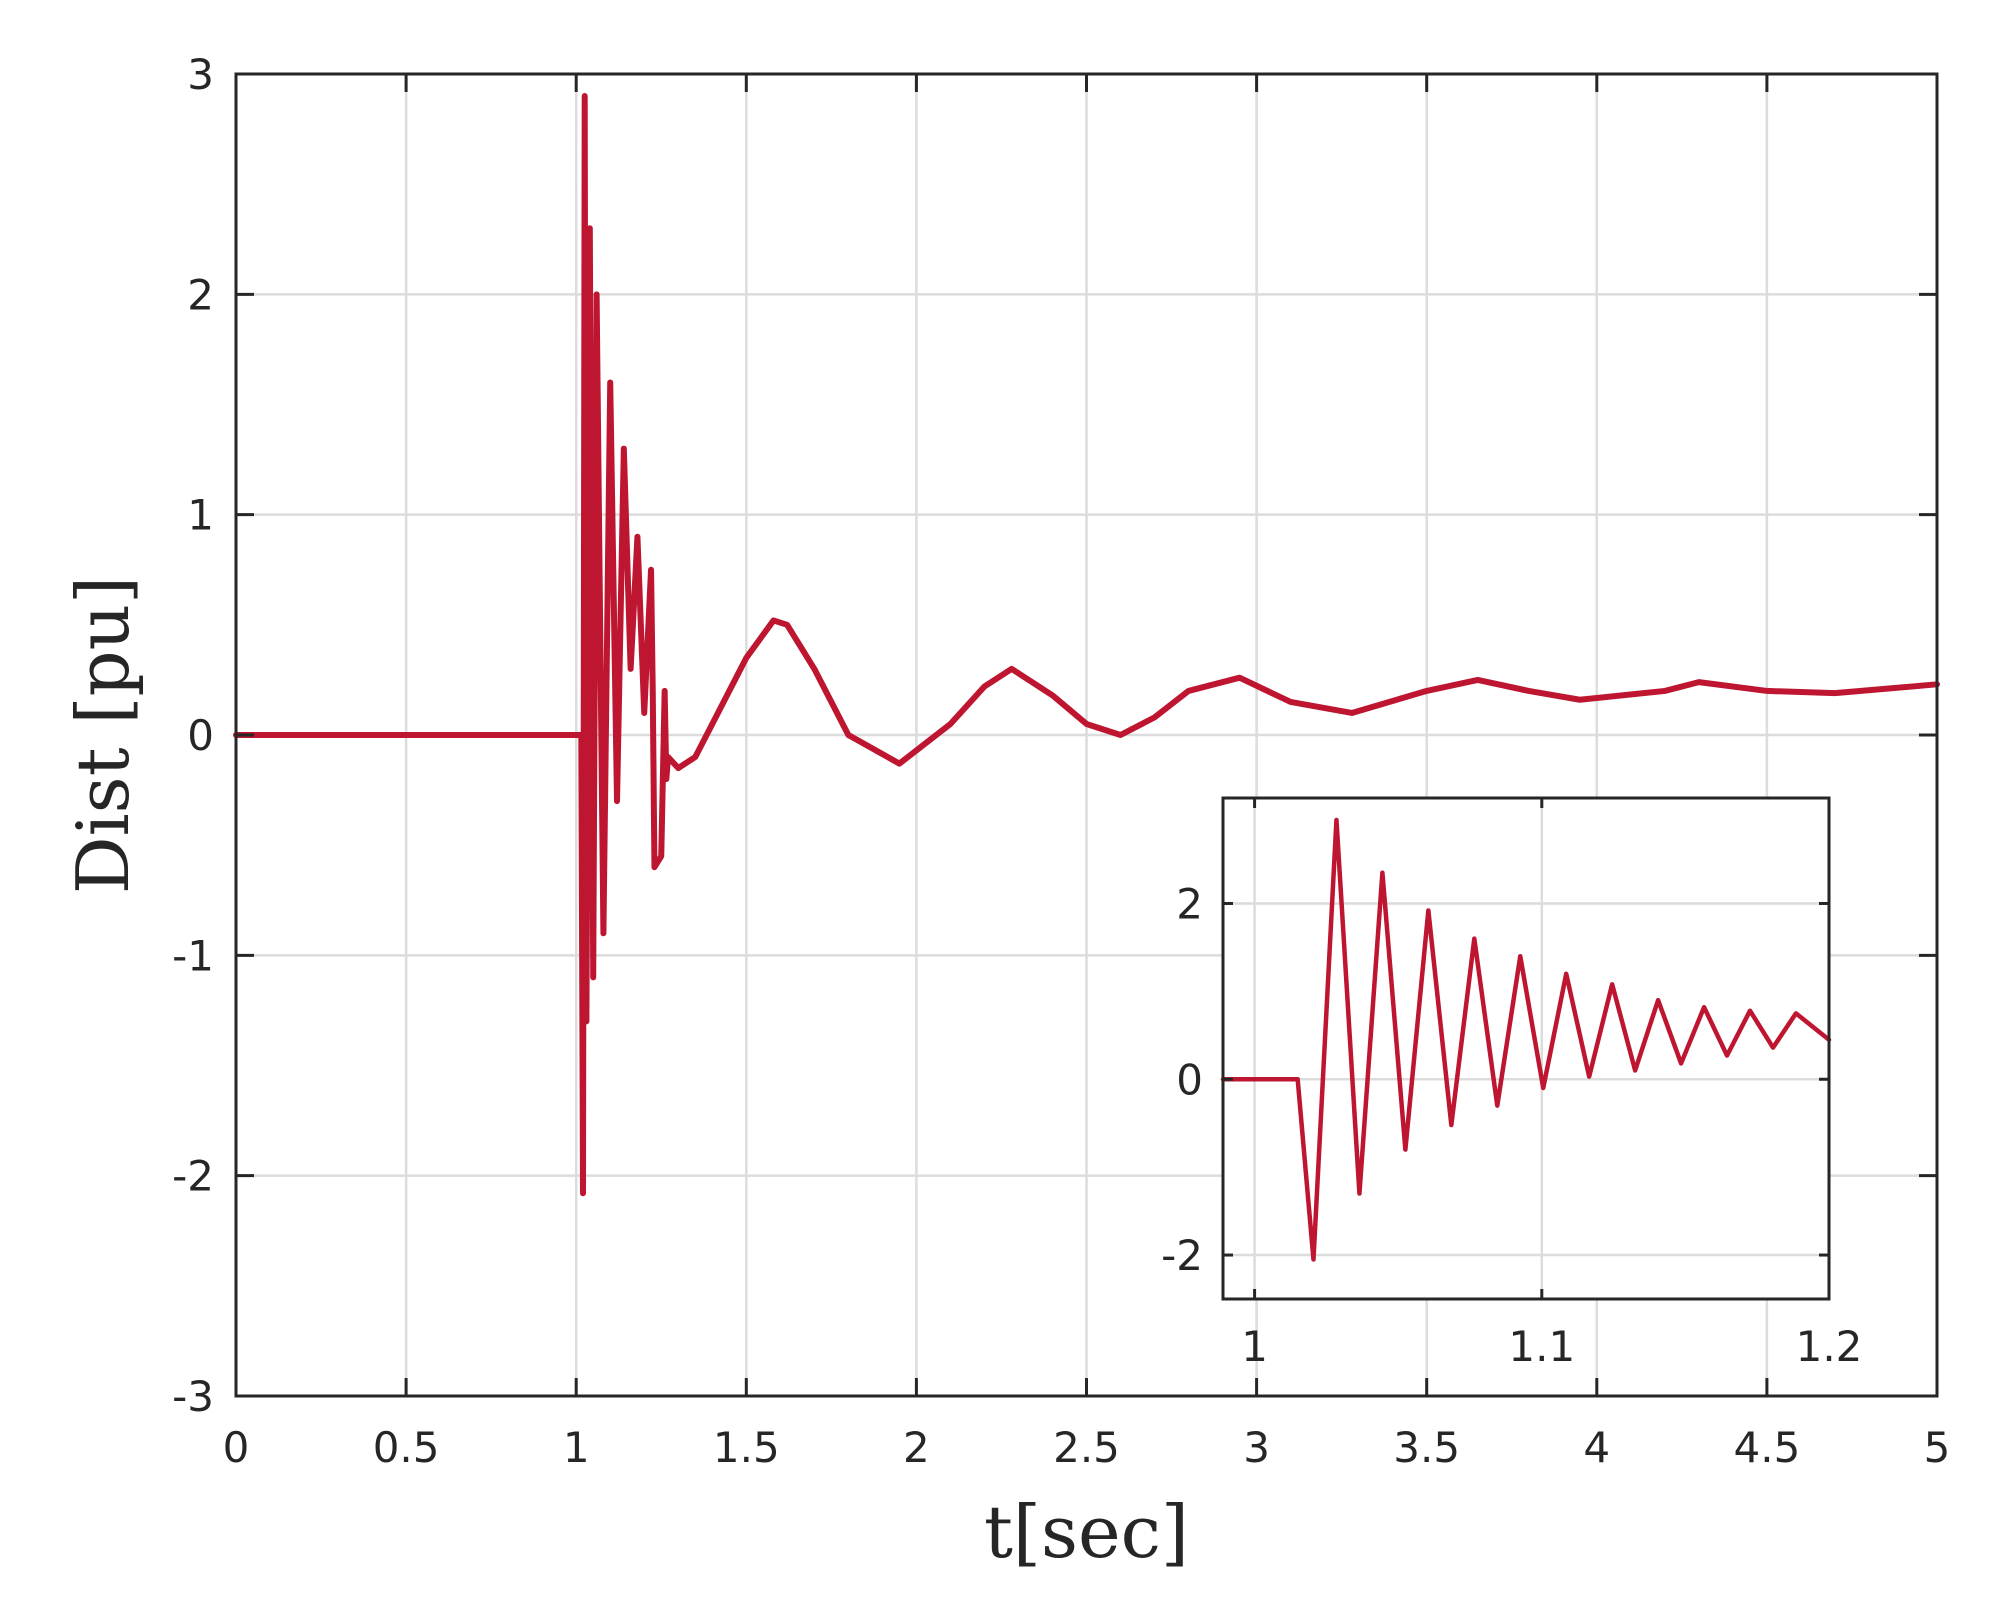  Describe the element at coordinates (1086, 1447) in the screenshot. I see `main-x-tick-label: 2.5` at that location.